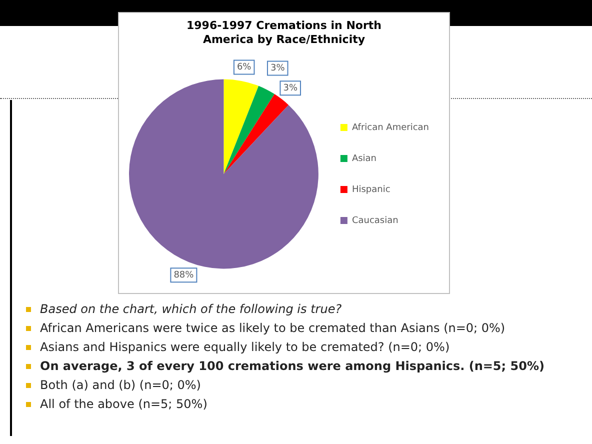 Image resolution: width=592 pixels, height=444 pixels. What do you see at coordinates (390, 127) in the screenshot?
I see `legend-label: African American` at bounding box center [390, 127].